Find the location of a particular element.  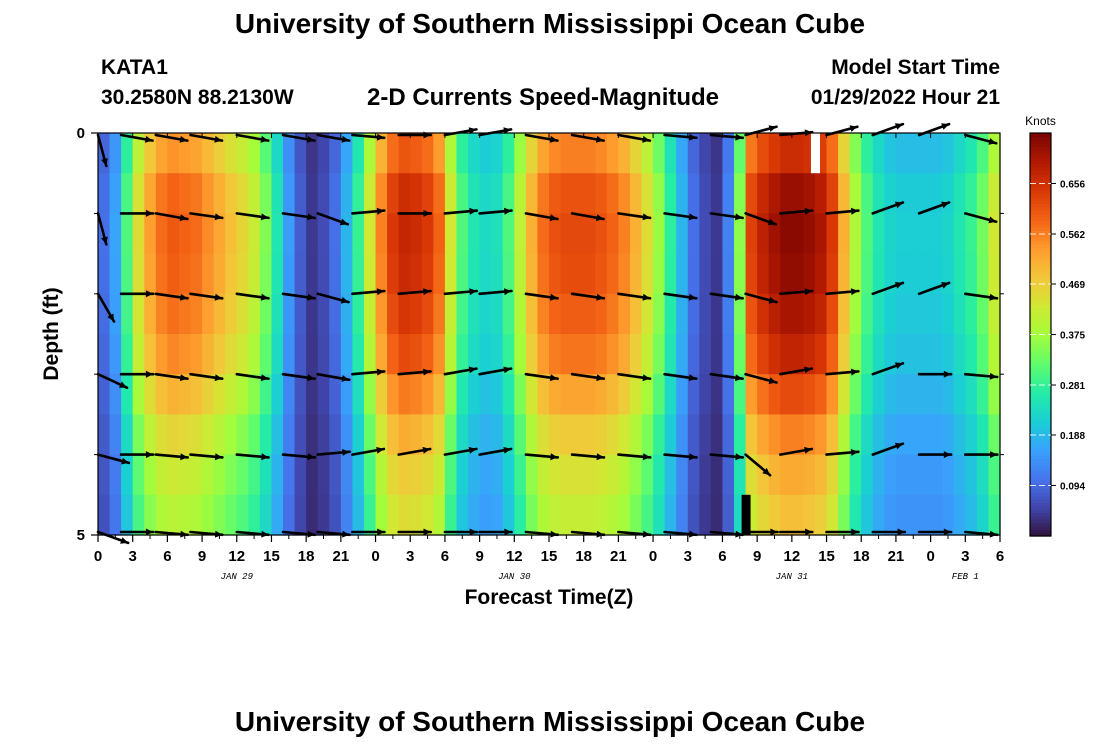

station-coordinates: 30.2580N 88.2130W is located at coordinates (197, 97).